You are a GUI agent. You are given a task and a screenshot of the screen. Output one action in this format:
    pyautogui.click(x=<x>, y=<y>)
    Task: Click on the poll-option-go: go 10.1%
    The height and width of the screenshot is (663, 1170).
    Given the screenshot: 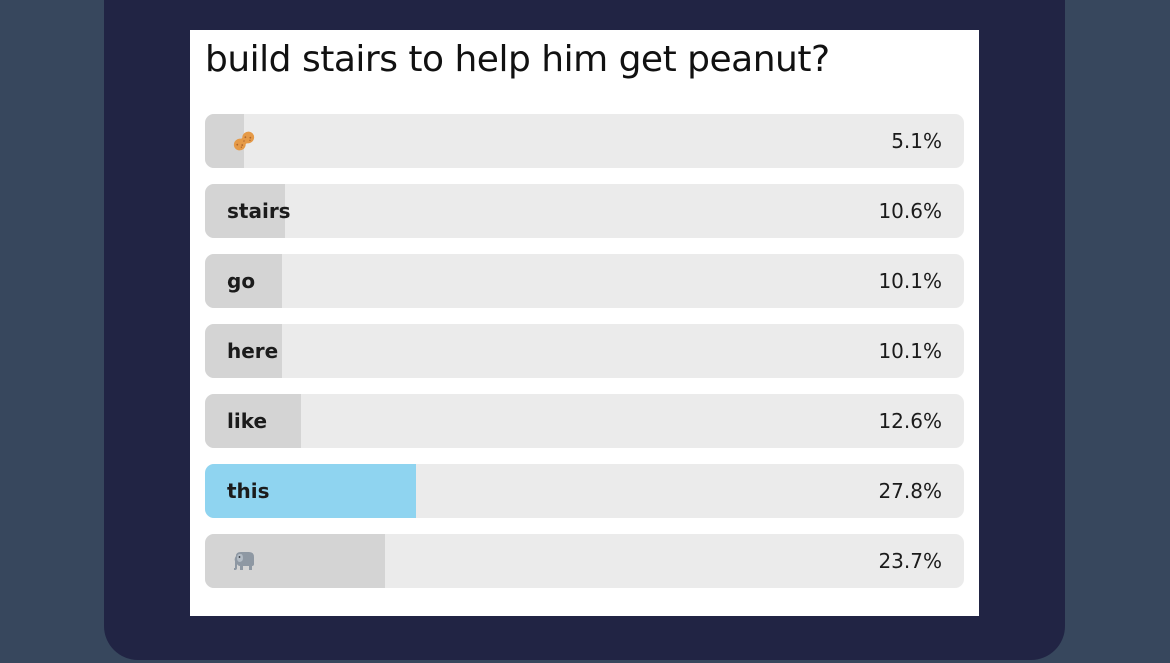 What is the action you would take?
    pyautogui.click(x=584, y=281)
    